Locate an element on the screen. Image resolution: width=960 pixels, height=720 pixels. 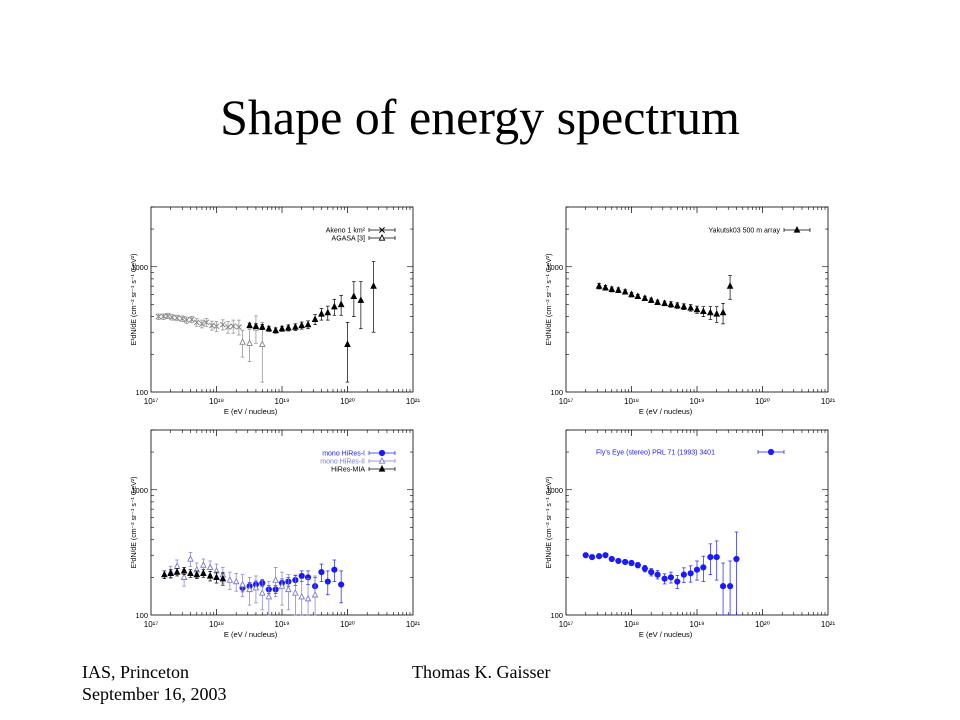
x-tick-label: 10¹⁹ is located at coordinates (697, 401).